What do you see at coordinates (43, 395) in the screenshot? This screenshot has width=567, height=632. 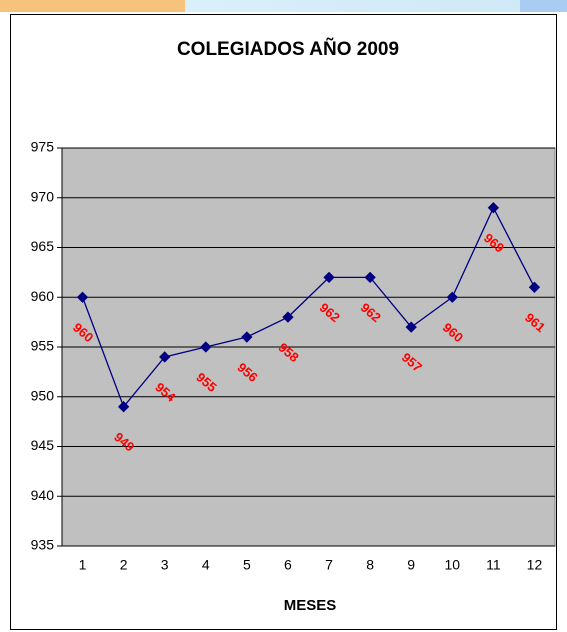 I see `y-tick-label: 950` at bounding box center [43, 395].